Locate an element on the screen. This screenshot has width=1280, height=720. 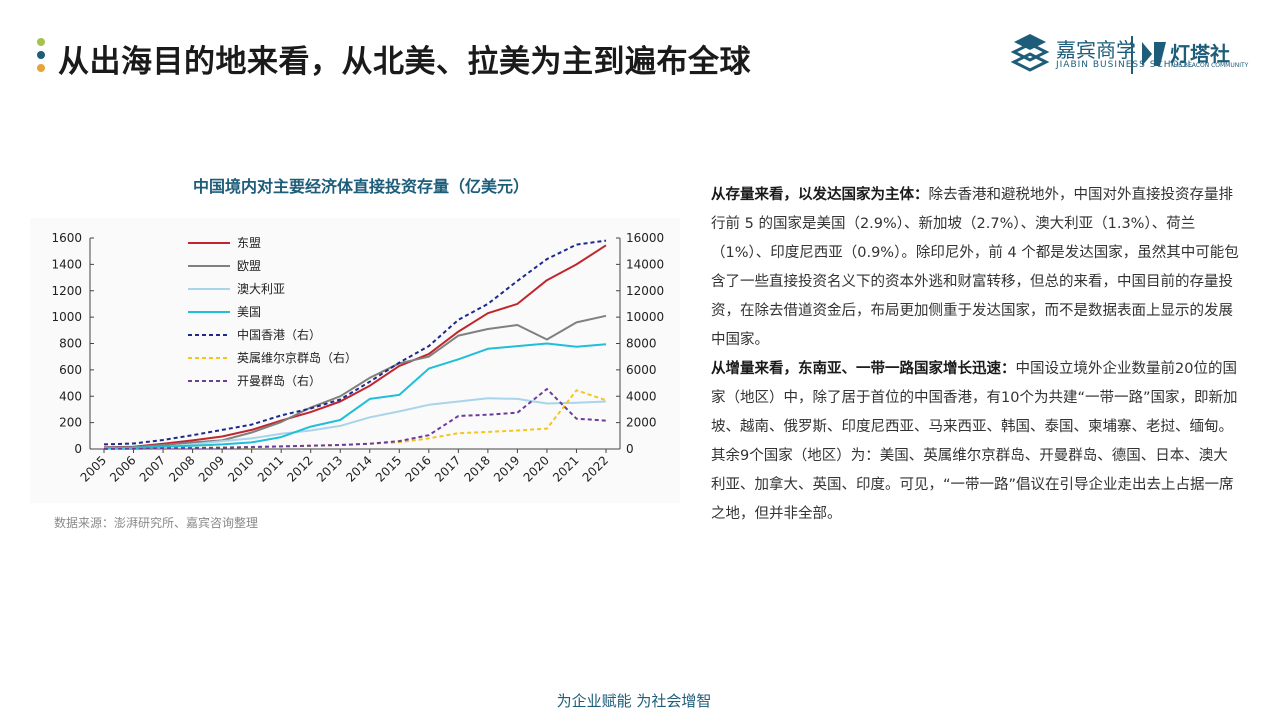
left-y-tick-label: 400 is located at coordinates (70, 396).